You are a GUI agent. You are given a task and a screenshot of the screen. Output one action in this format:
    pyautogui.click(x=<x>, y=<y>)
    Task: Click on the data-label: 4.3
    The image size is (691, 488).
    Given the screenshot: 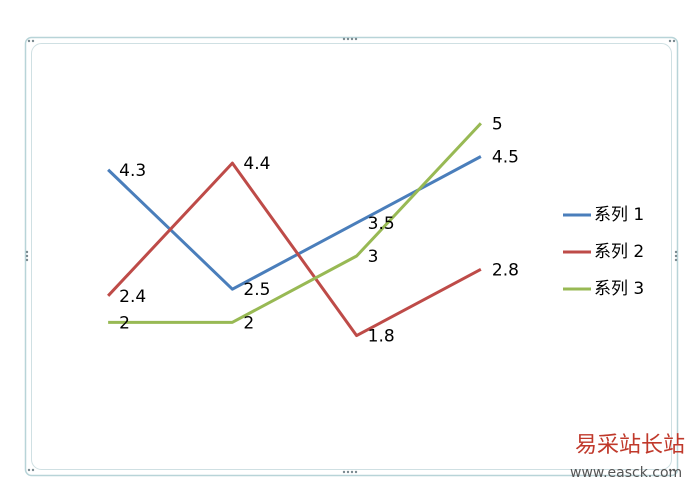 What is the action you would take?
    pyautogui.click(x=132, y=171)
    